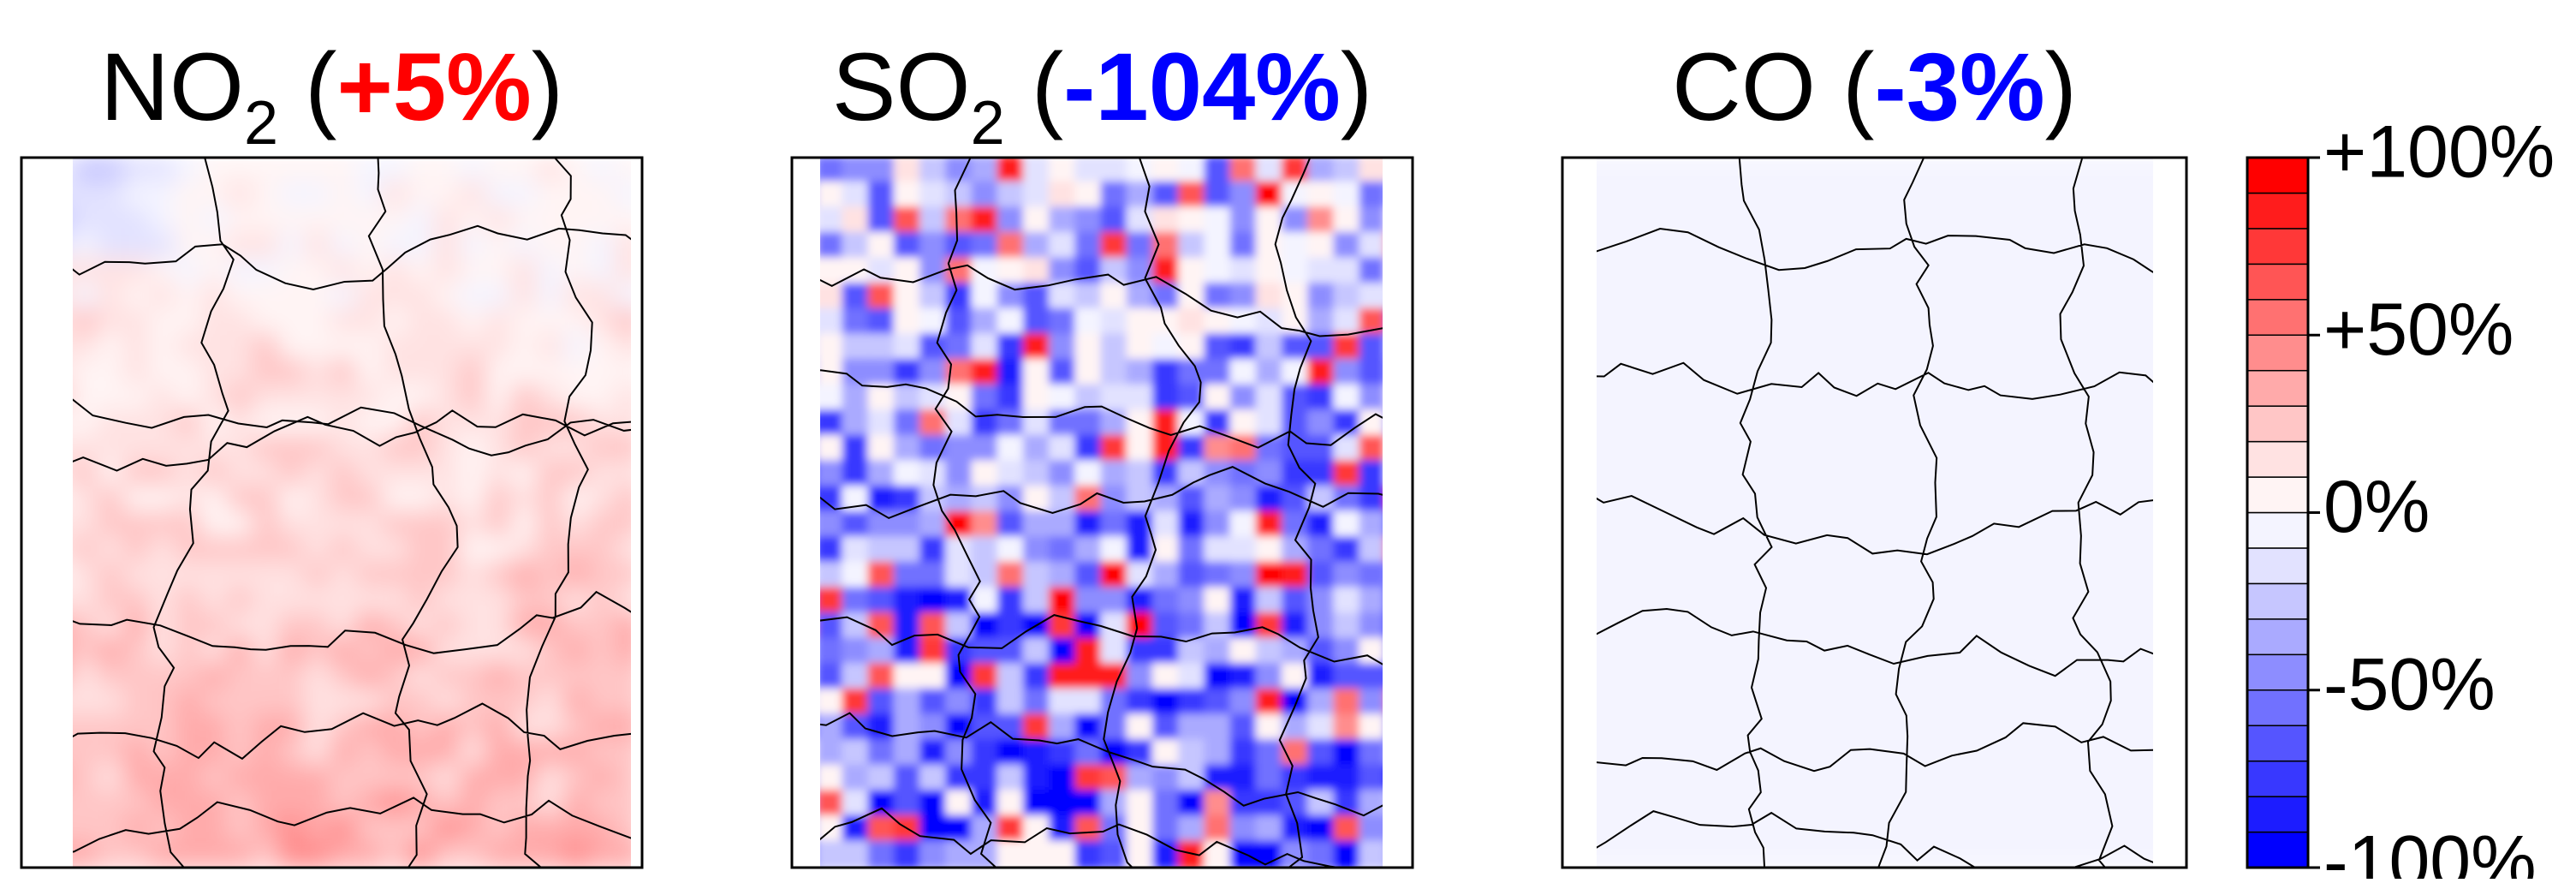  I want to click on colorbar-segment, so click(2278, 317).